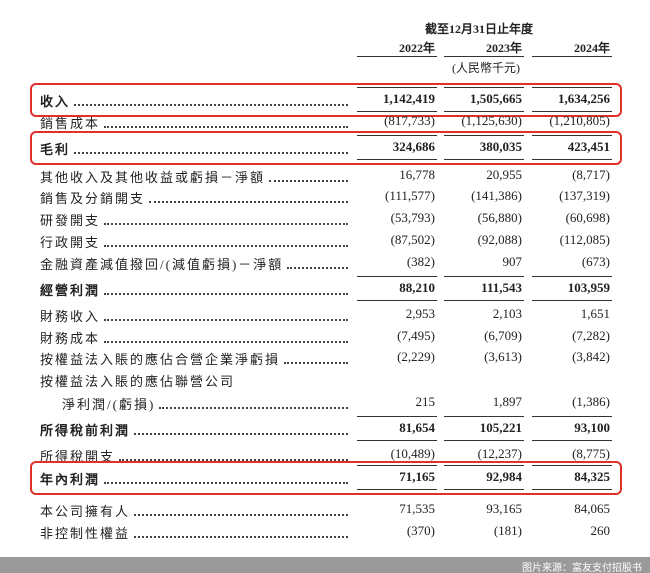  Describe the element at coordinates (197, 148) in the screenshot. I see `row-label: 毛利` at that location.